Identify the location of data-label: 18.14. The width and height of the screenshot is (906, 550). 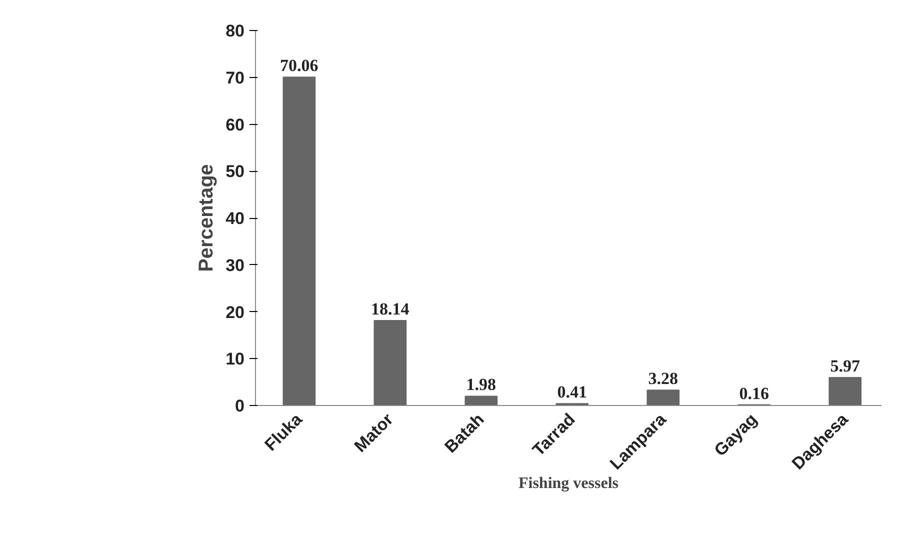
(390, 308).